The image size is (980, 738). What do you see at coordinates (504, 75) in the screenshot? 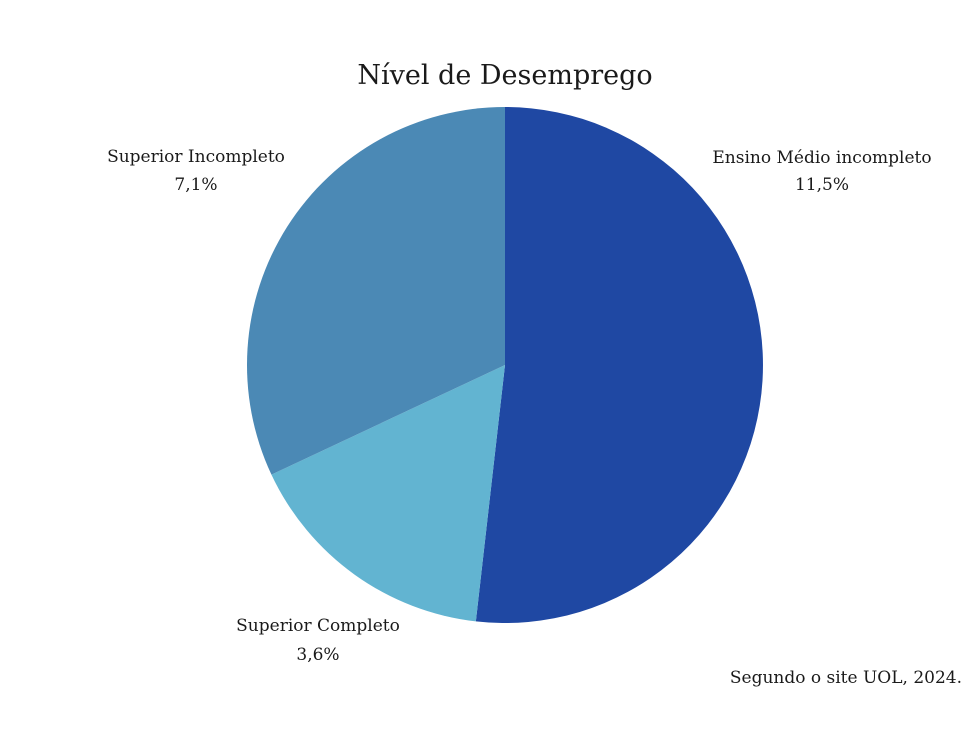
I see `chart-title: Nível de Desemprego` at bounding box center [504, 75].